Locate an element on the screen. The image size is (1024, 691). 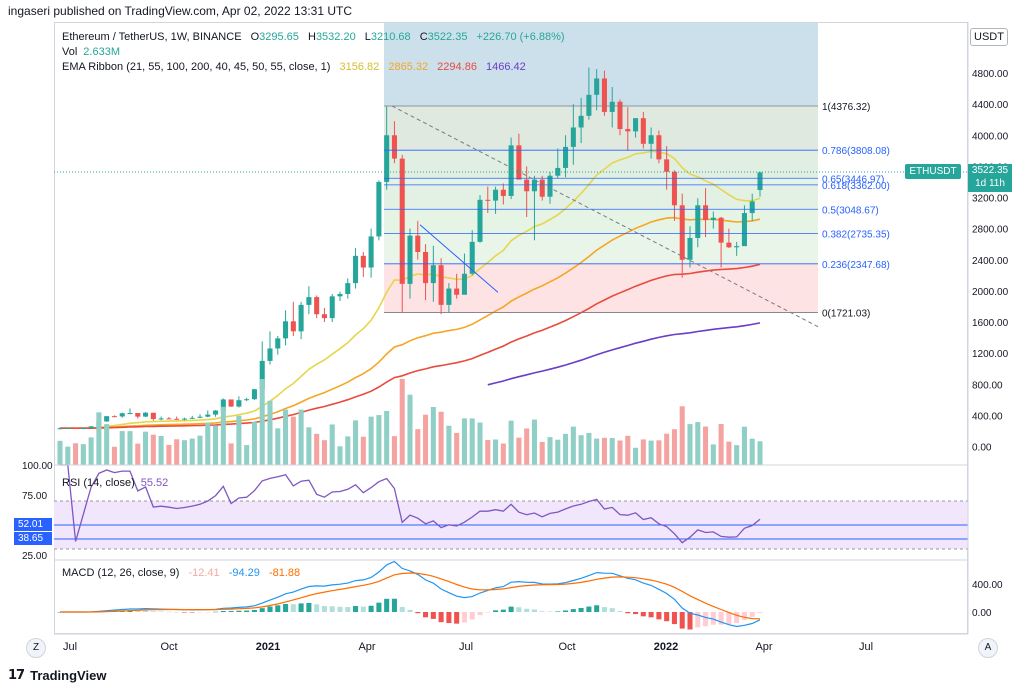
y-tick-label: 1200.00 is located at coordinates (990, 354).